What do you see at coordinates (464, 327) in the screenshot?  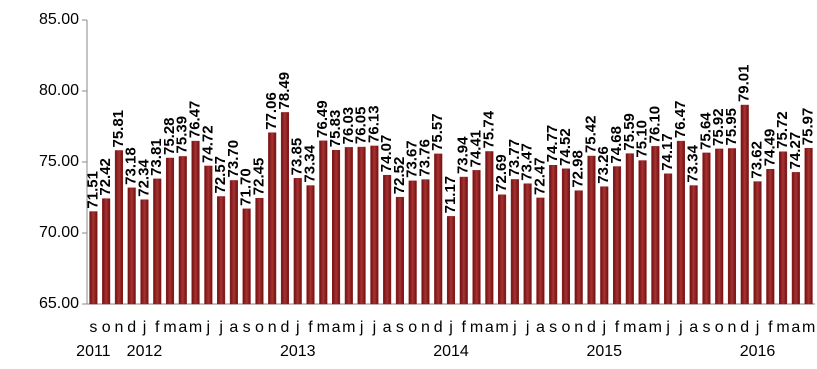 I see `x-tick-label: f` at bounding box center [464, 327].